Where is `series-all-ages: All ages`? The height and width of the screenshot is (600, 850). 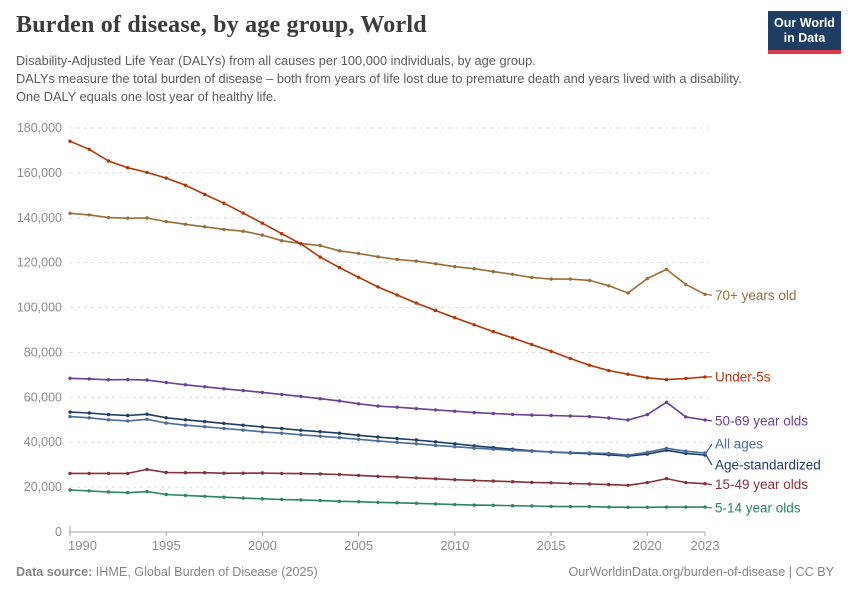 series-all-ages: All ages is located at coordinates (415, 435).